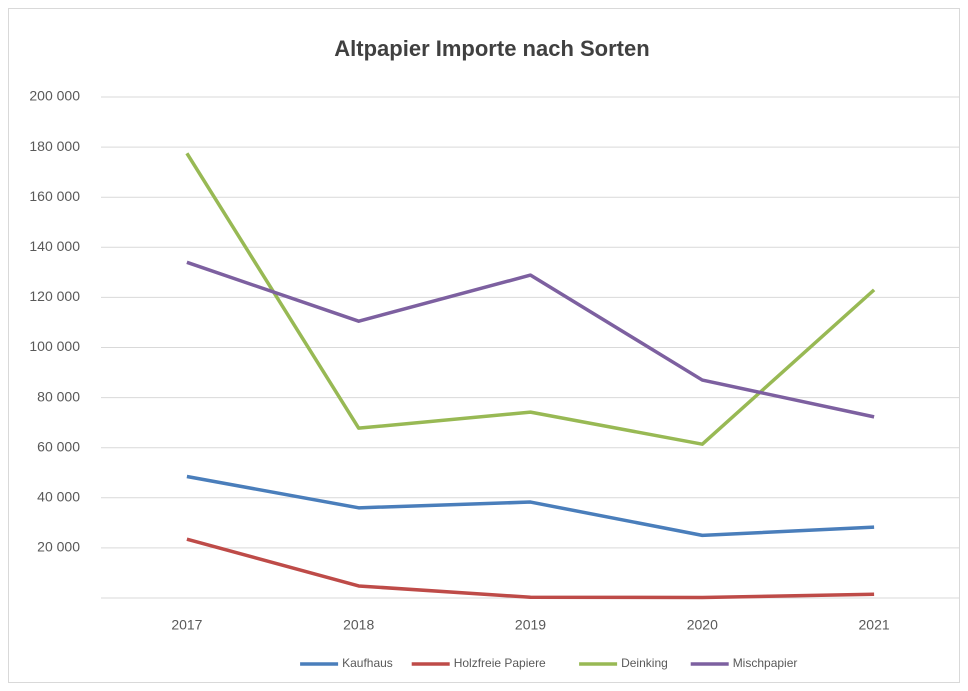 This screenshot has width=968, height=691. What do you see at coordinates (491, 48) in the screenshot?
I see `chart-title: Altpapier Importe nach Sorten` at bounding box center [491, 48].